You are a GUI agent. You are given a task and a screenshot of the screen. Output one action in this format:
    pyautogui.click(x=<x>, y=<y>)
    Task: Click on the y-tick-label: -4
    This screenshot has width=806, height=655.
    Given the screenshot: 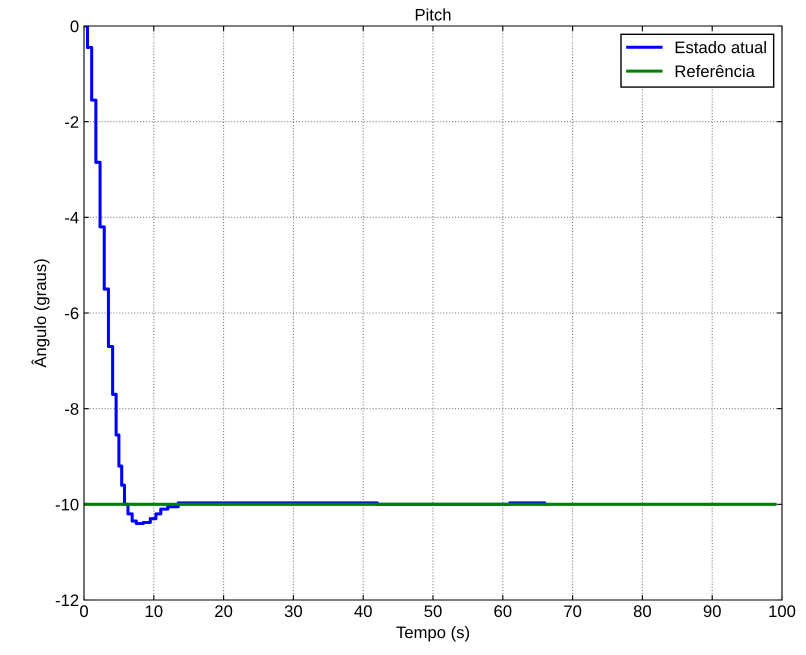 What is the action you would take?
    pyautogui.click(x=72, y=218)
    